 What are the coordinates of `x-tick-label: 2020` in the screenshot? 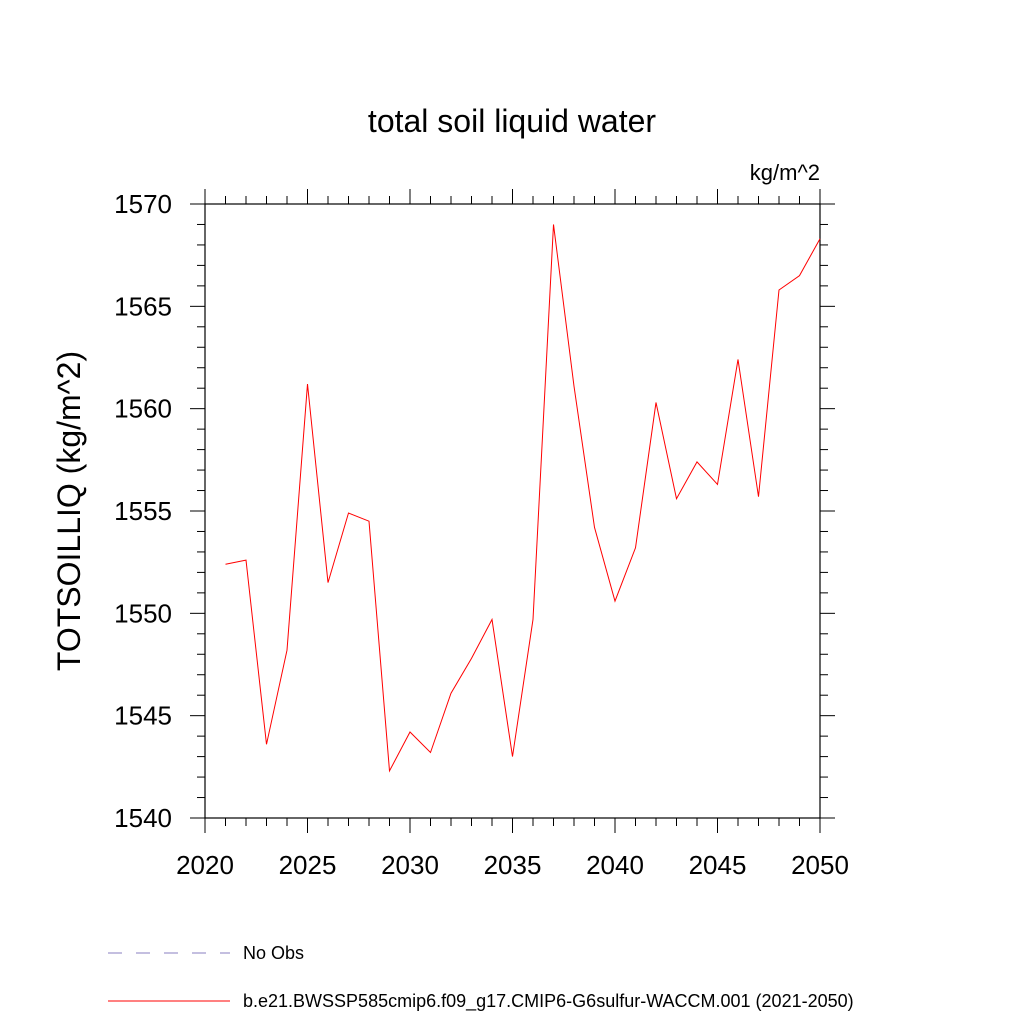 It's located at (205, 865).